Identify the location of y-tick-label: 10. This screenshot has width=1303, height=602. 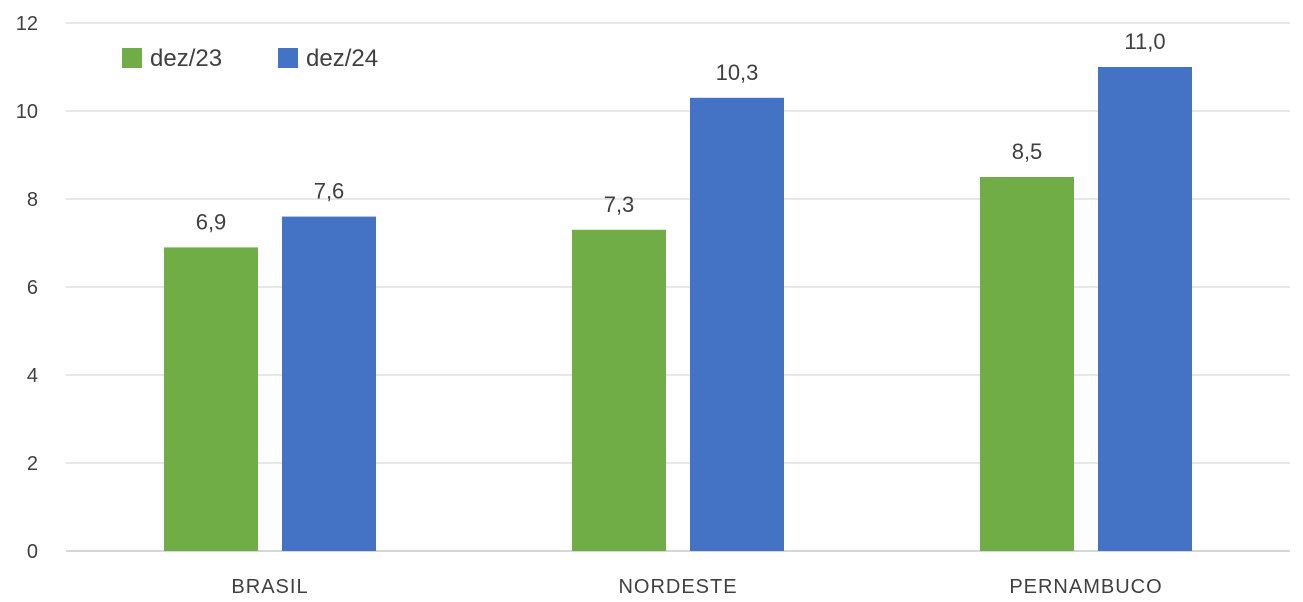
(27, 112).